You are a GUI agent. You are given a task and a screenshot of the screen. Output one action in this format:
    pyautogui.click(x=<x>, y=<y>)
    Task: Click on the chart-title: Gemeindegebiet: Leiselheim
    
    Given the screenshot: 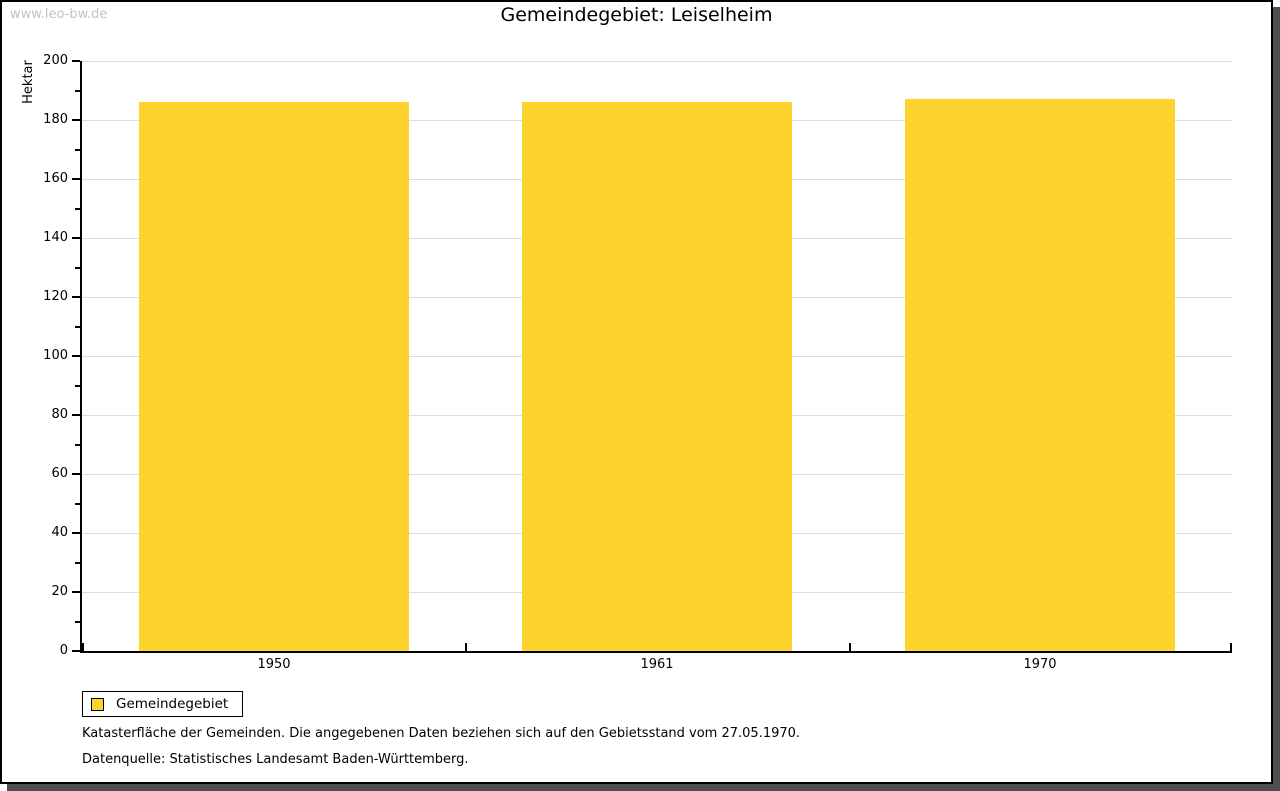 What is the action you would take?
    pyautogui.click(x=636, y=15)
    